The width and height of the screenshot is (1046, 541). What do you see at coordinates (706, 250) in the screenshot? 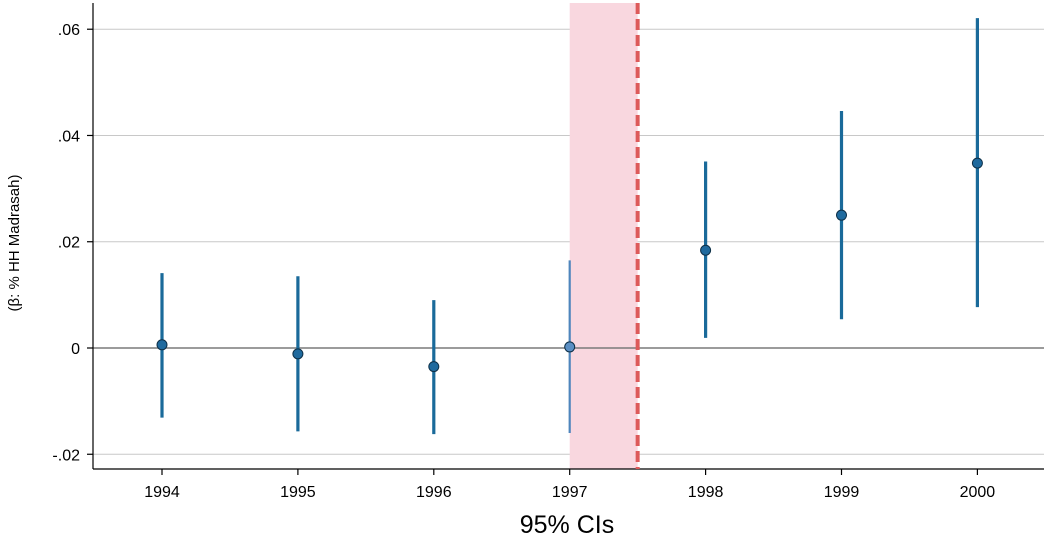
I see `point-1998` at bounding box center [706, 250].